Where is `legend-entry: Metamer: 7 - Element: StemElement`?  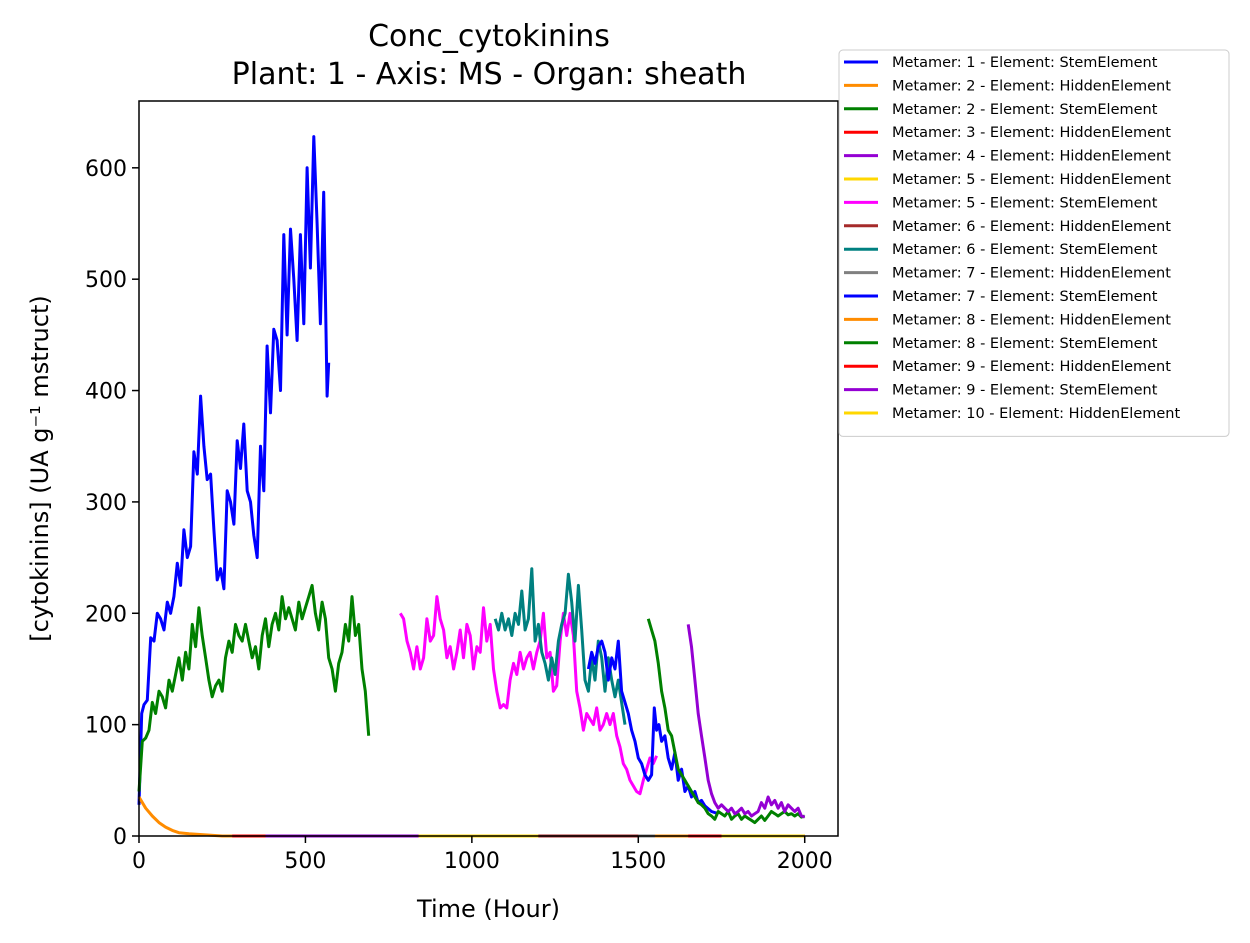
legend-entry: Metamer: 7 - Element: StemElement is located at coordinates (1001, 297).